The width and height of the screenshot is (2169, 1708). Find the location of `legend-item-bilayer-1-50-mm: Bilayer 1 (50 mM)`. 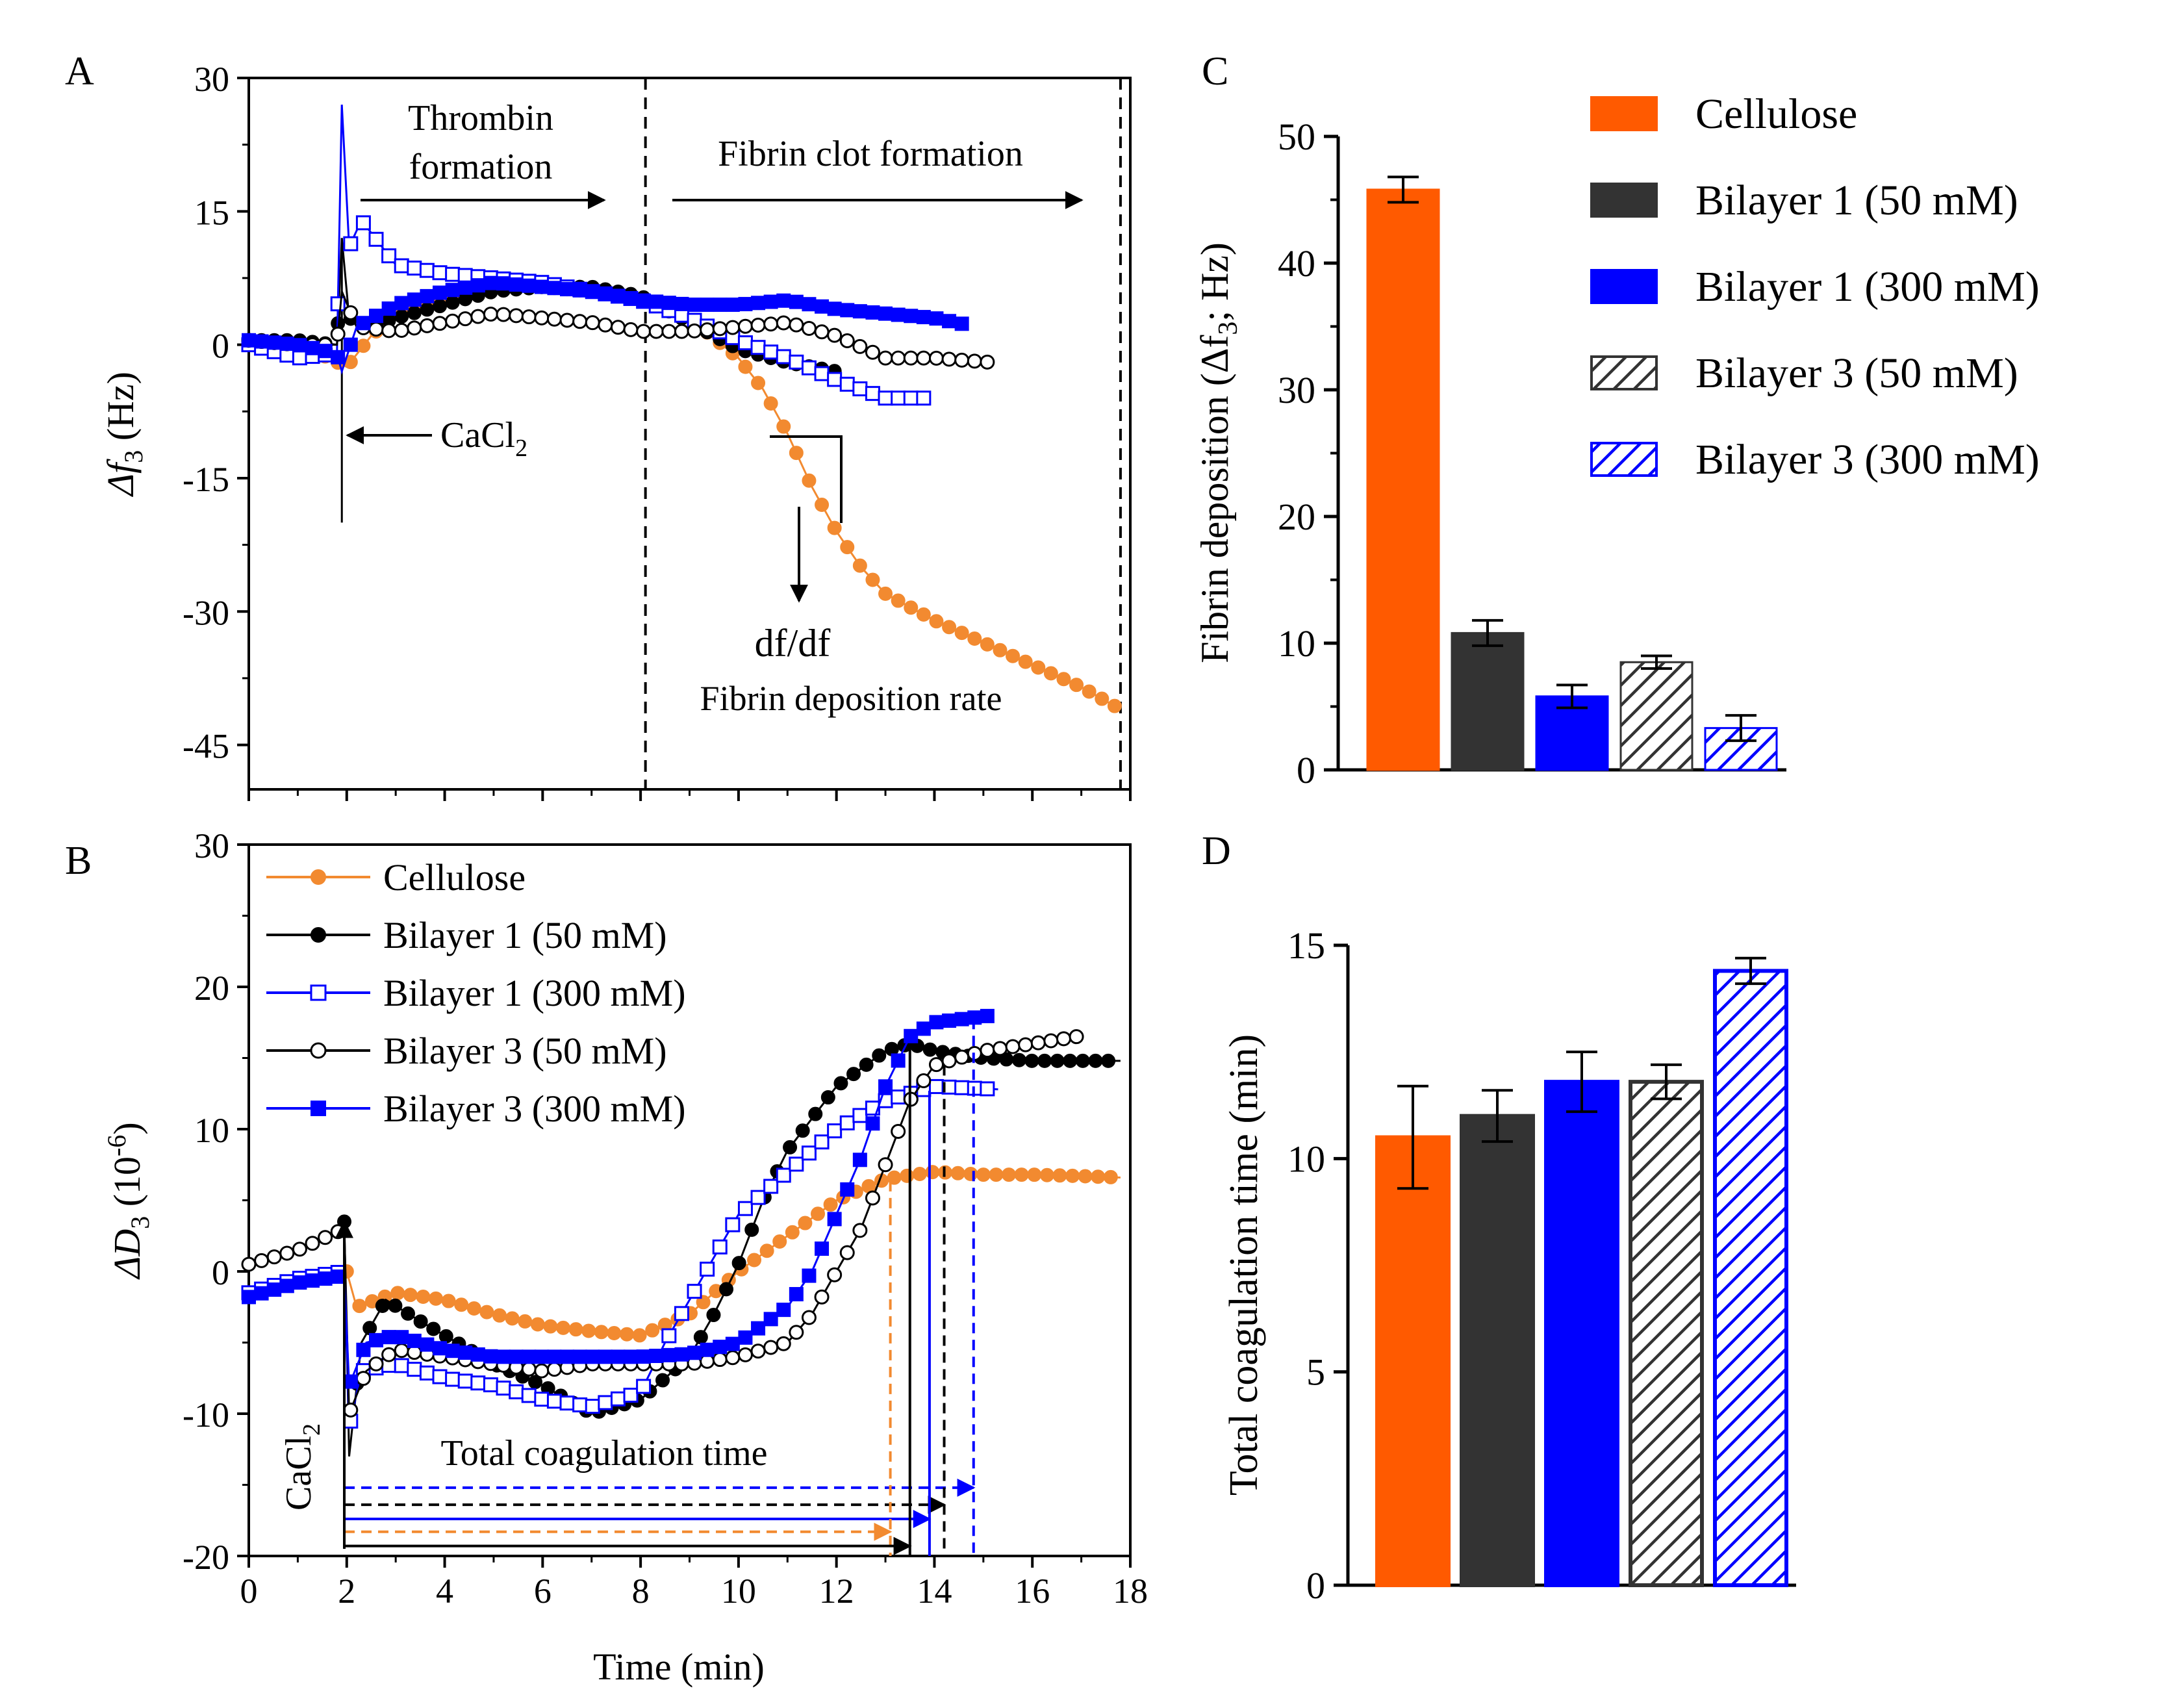

legend-item-bilayer-1-50-mm: Bilayer 1 (50 mM) is located at coordinates (1804, 200).